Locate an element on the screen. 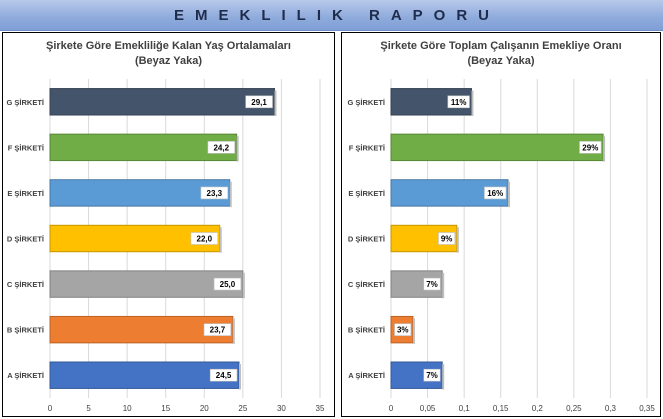  x-tick-label: 5 is located at coordinates (88, 408).